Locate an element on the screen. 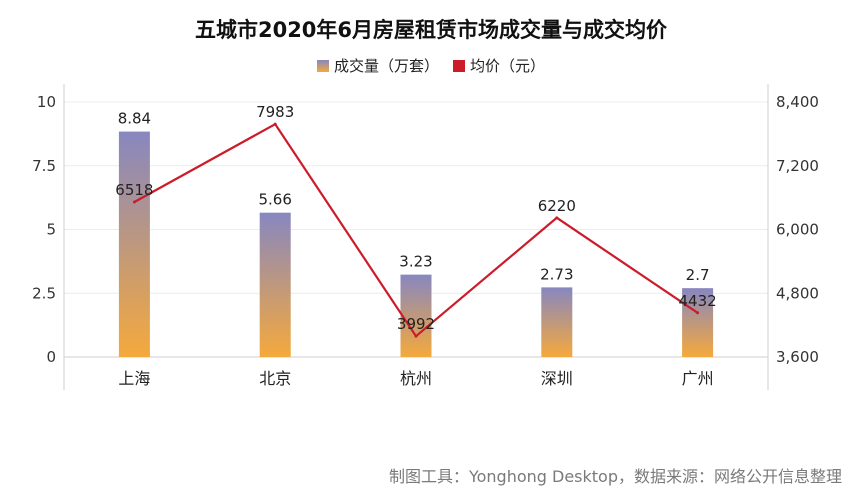 This screenshot has height=499, width=862. legend-item-volume: 成交量（万套） is located at coordinates (377, 65).